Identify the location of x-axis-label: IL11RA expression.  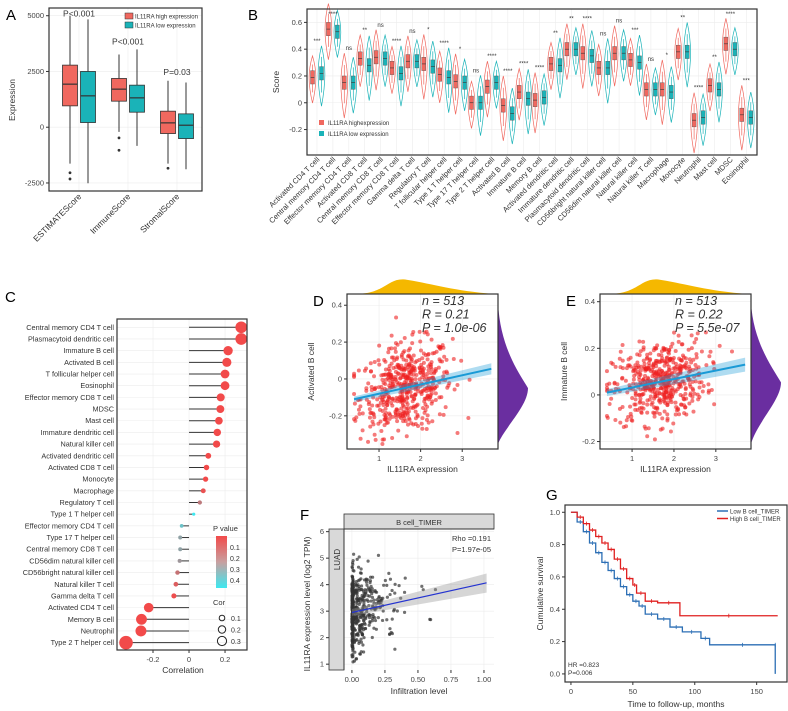
(422, 469).